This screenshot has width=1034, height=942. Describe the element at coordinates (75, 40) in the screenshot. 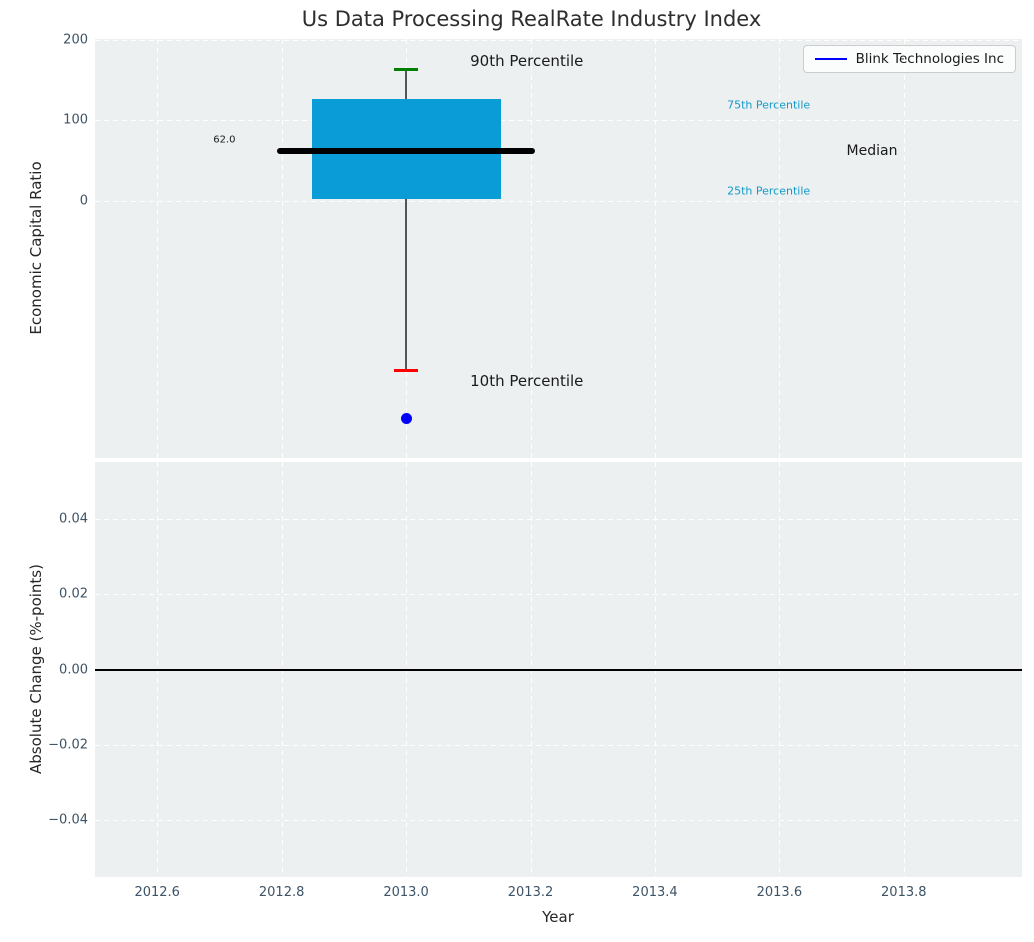

I see `y-tick-label: 200` at that location.